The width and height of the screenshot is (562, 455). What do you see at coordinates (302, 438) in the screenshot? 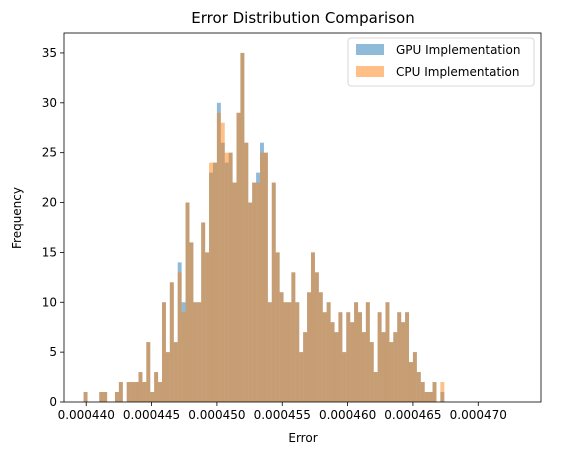
I see `x-axis-label: Error` at bounding box center [302, 438].